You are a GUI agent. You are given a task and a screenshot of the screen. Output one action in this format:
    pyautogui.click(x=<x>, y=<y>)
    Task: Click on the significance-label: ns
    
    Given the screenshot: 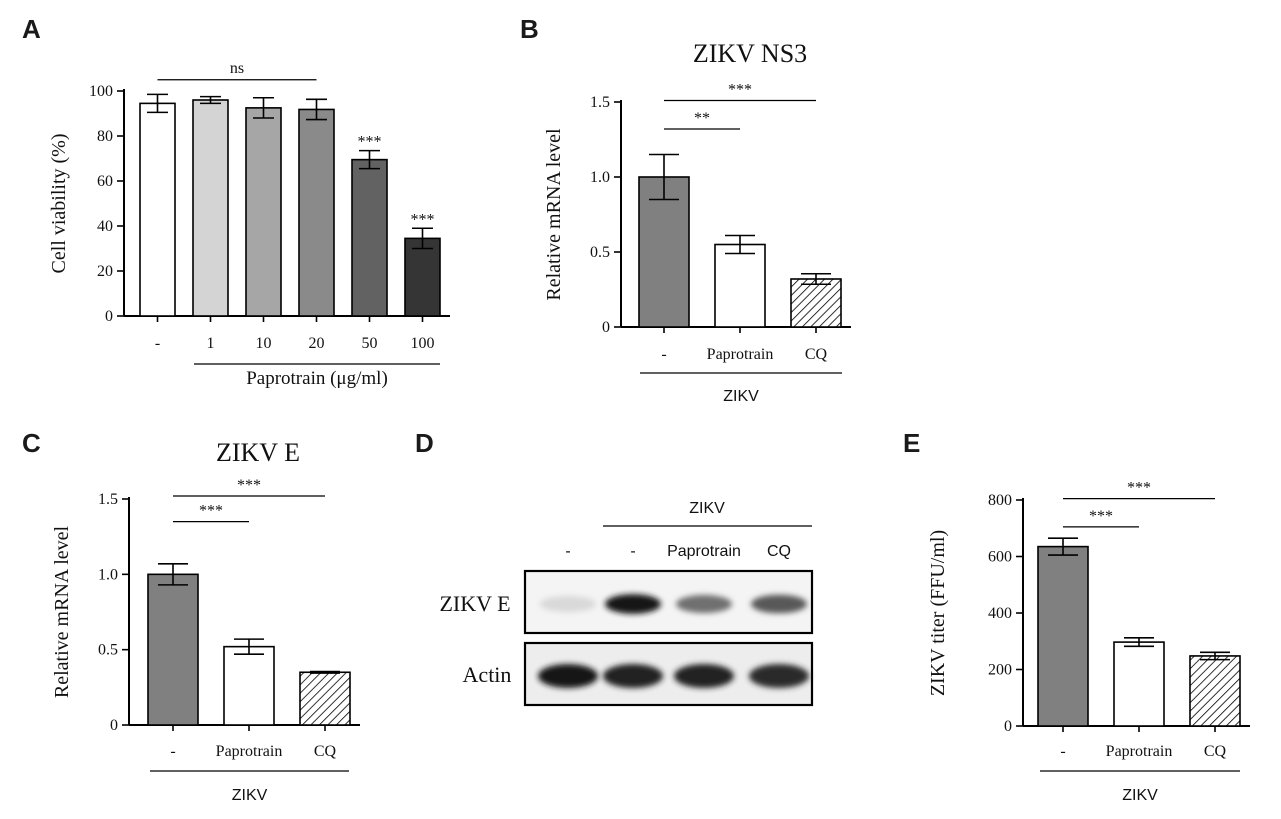 What is the action you would take?
    pyautogui.click(x=237, y=68)
    